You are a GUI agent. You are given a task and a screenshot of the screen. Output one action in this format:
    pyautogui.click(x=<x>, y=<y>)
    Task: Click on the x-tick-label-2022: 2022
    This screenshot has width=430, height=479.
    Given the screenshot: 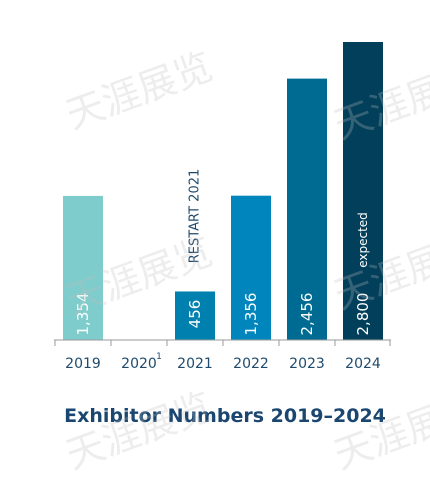 What is the action you would take?
    pyautogui.click(x=251, y=364)
    